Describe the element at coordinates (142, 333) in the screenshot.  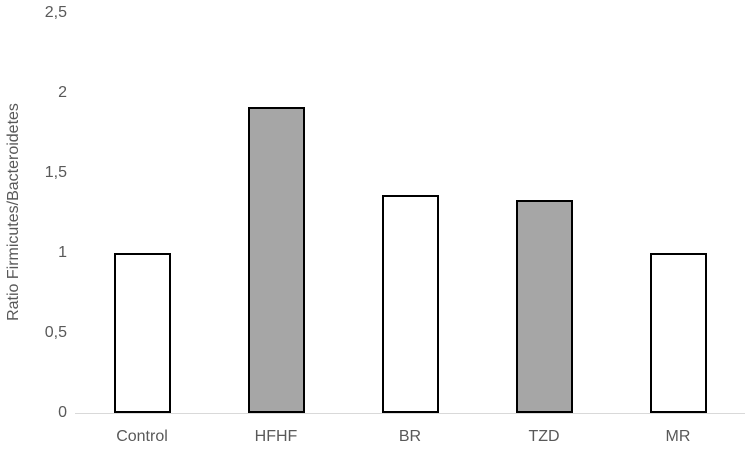
I see `bar-control` at that location.